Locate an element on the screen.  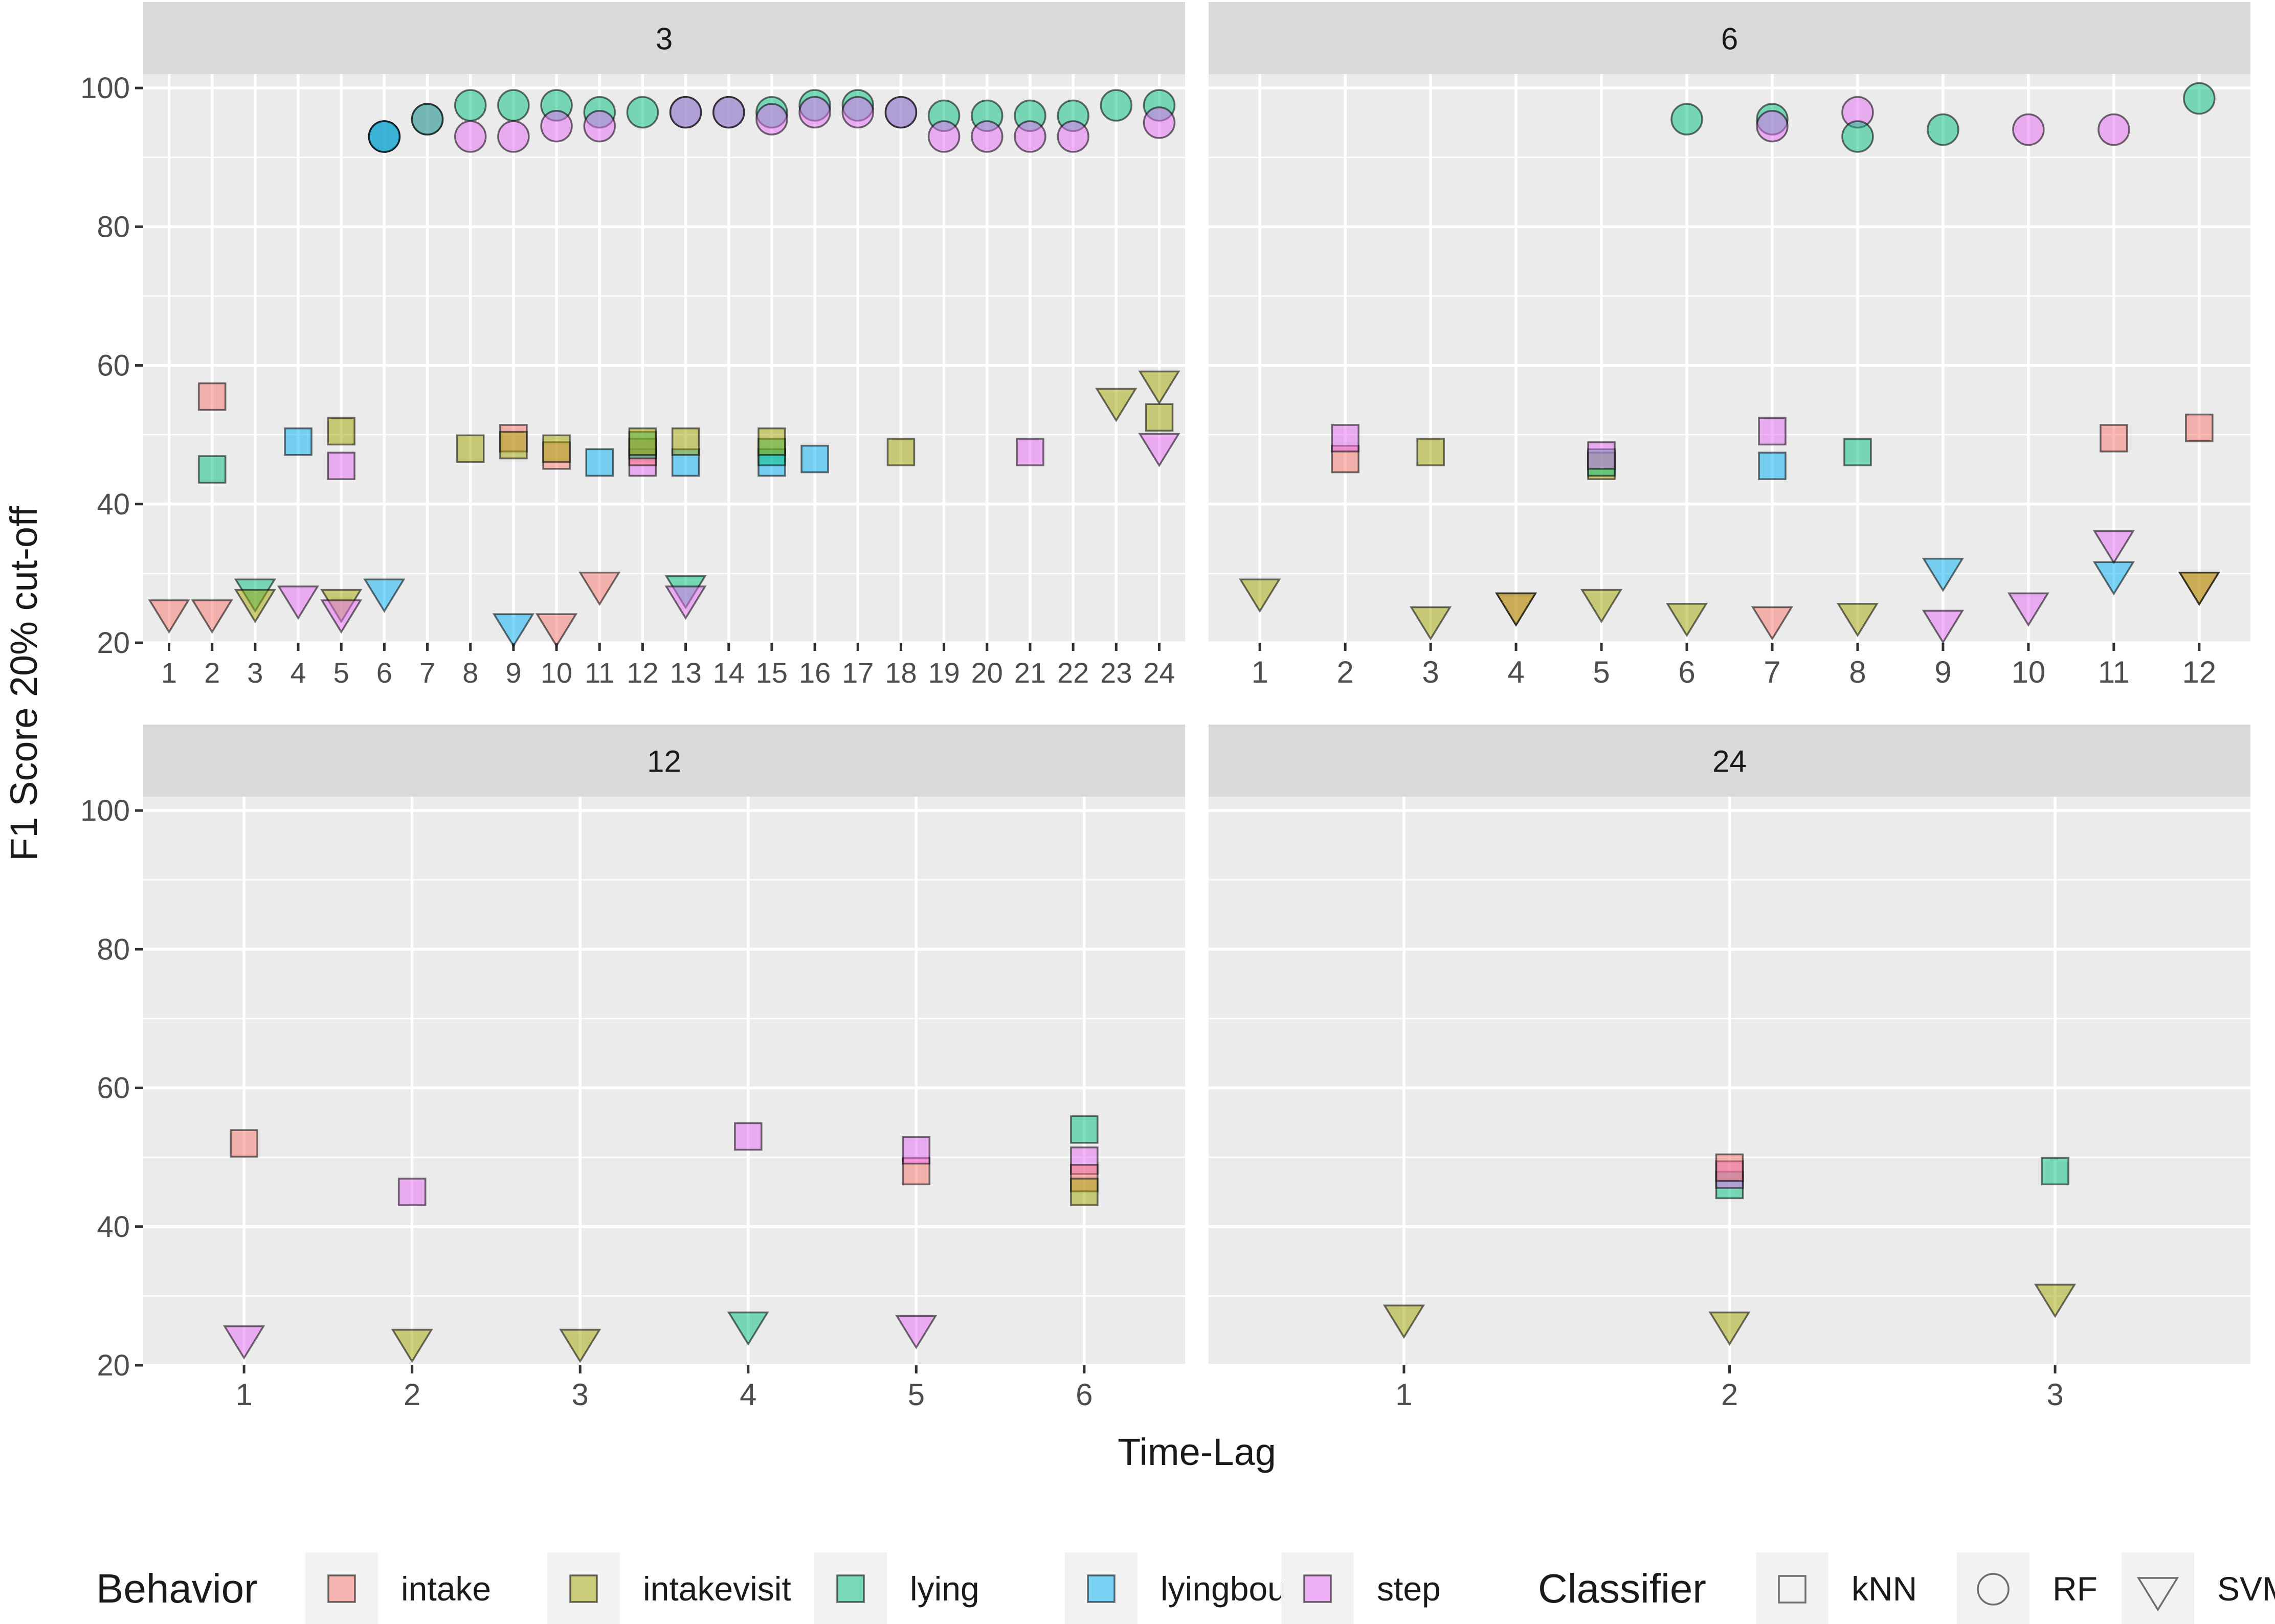
x-tick-label: 9 is located at coordinates (1942, 672).